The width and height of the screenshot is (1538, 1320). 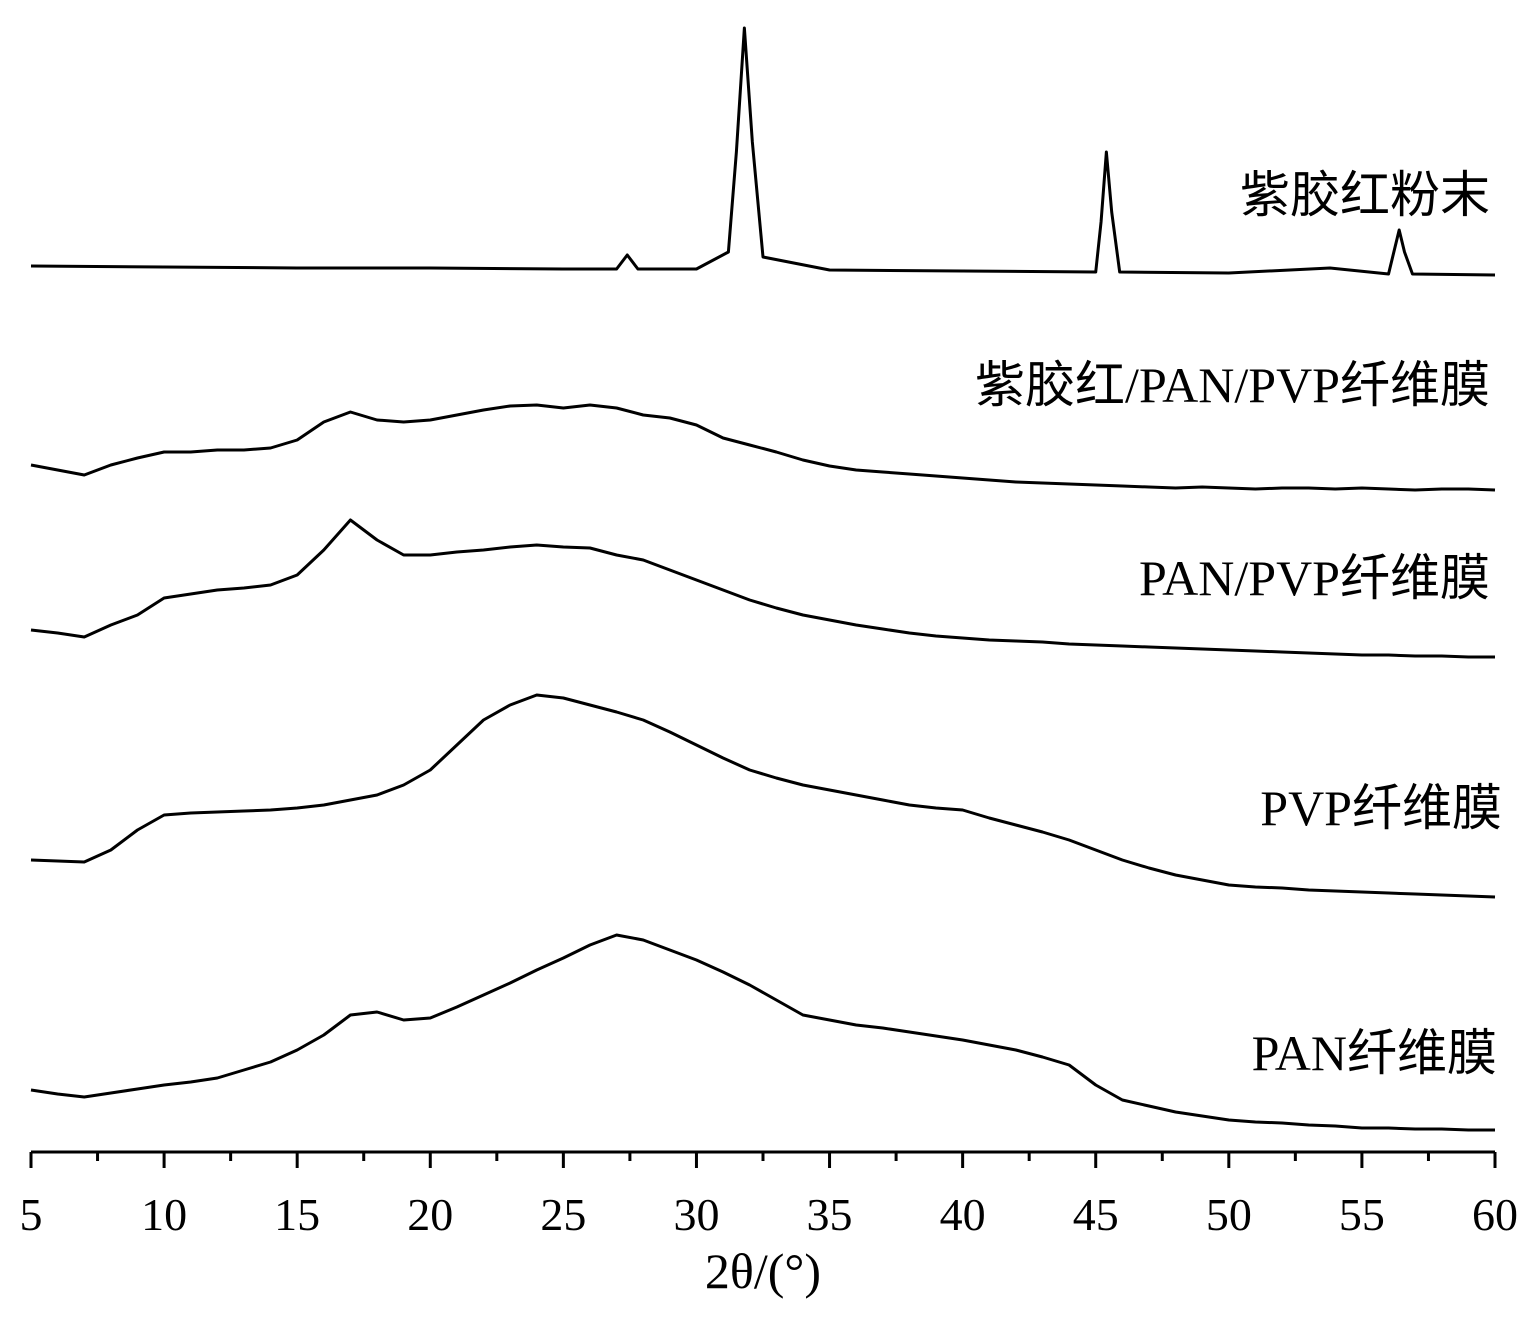 What do you see at coordinates (1362, 1214) in the screenshot?
I see `x-tick-label: 55` at bounding box center [1362, 1214].